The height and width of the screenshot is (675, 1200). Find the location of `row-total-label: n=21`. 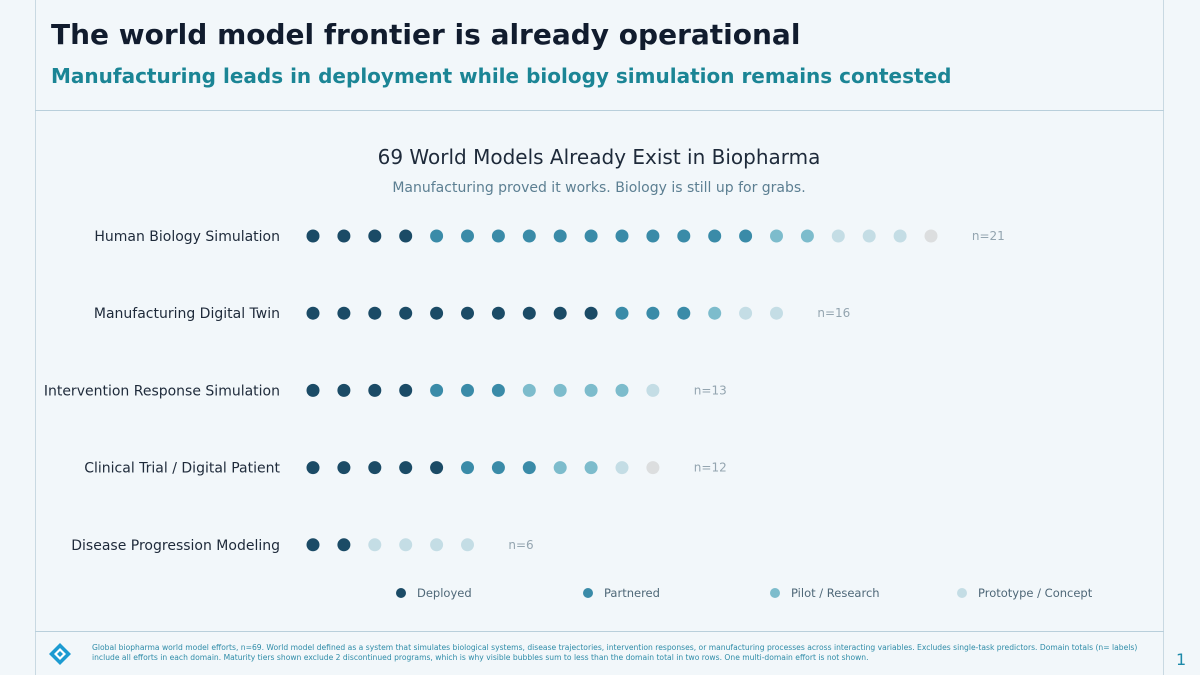

row-total-label: n=21 is located at coordinates (988, 236).